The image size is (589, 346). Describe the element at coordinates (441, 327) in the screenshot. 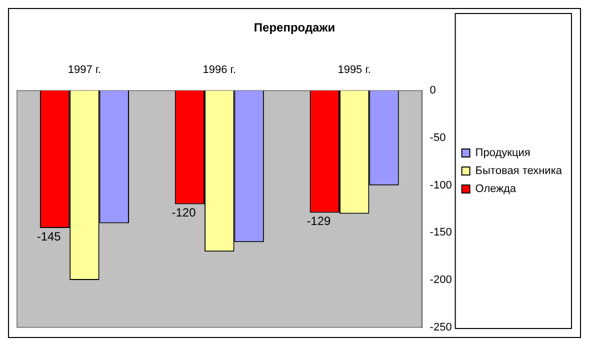

I see `y-tick-label: -250` at that location.